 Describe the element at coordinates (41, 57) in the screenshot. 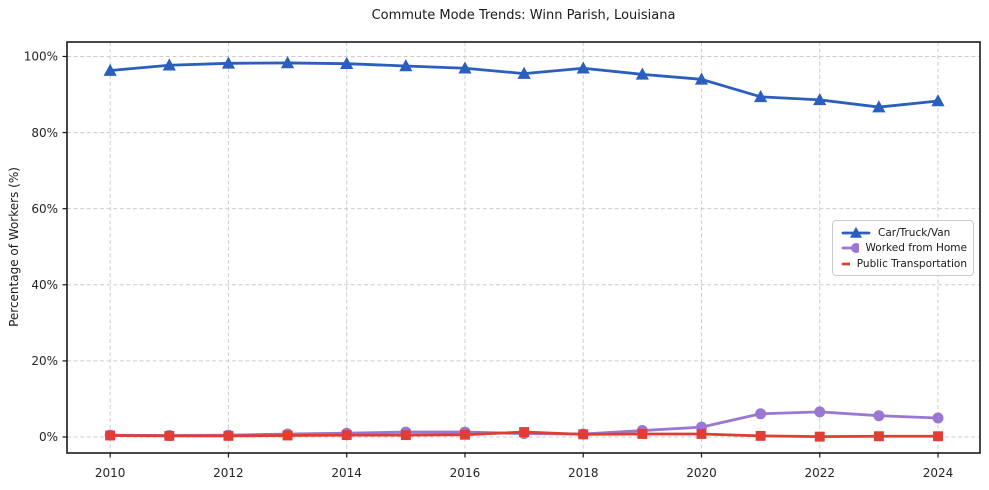

I see `y-tick-label: 100%` at that location.